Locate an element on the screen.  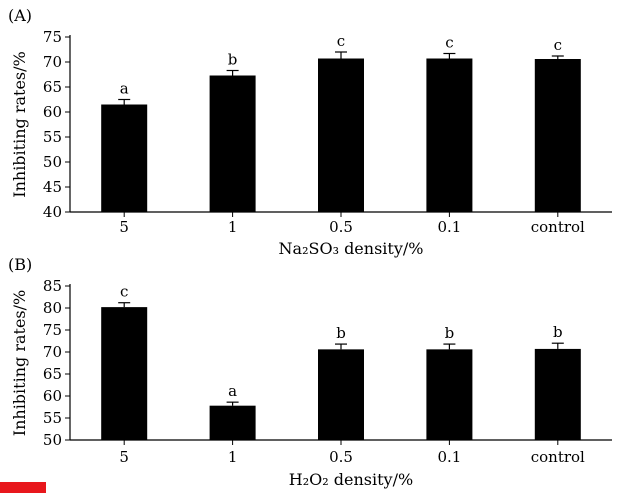
x-axis-title: H₂O₂ density/% is located at coordinates (351, 479).